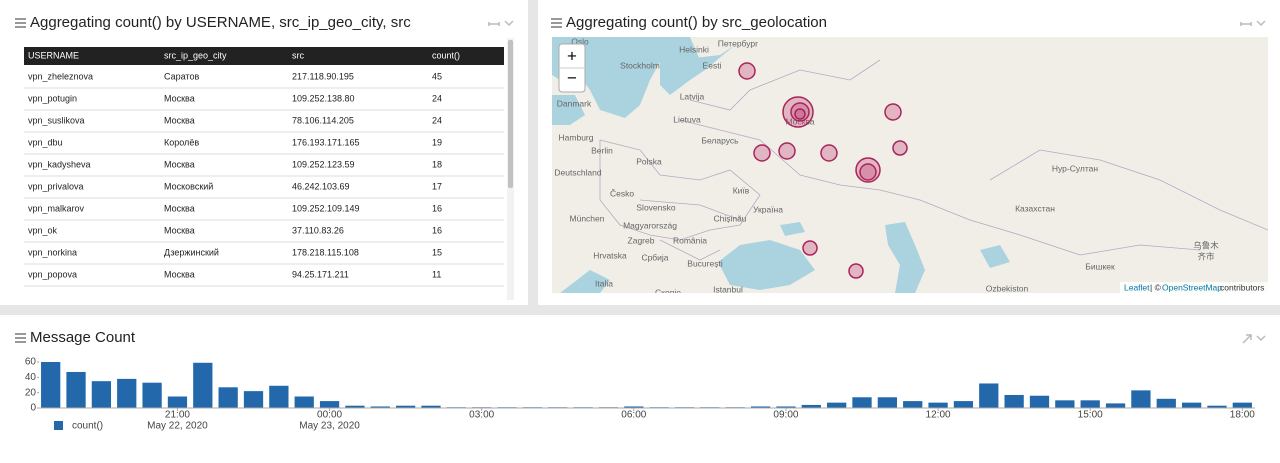 This screenshot has width=1280, height=463. What do you see at coordinates (720, 140) in the screenshot?
I see `map-label: Беларусь` at bounding box center [720, 140].